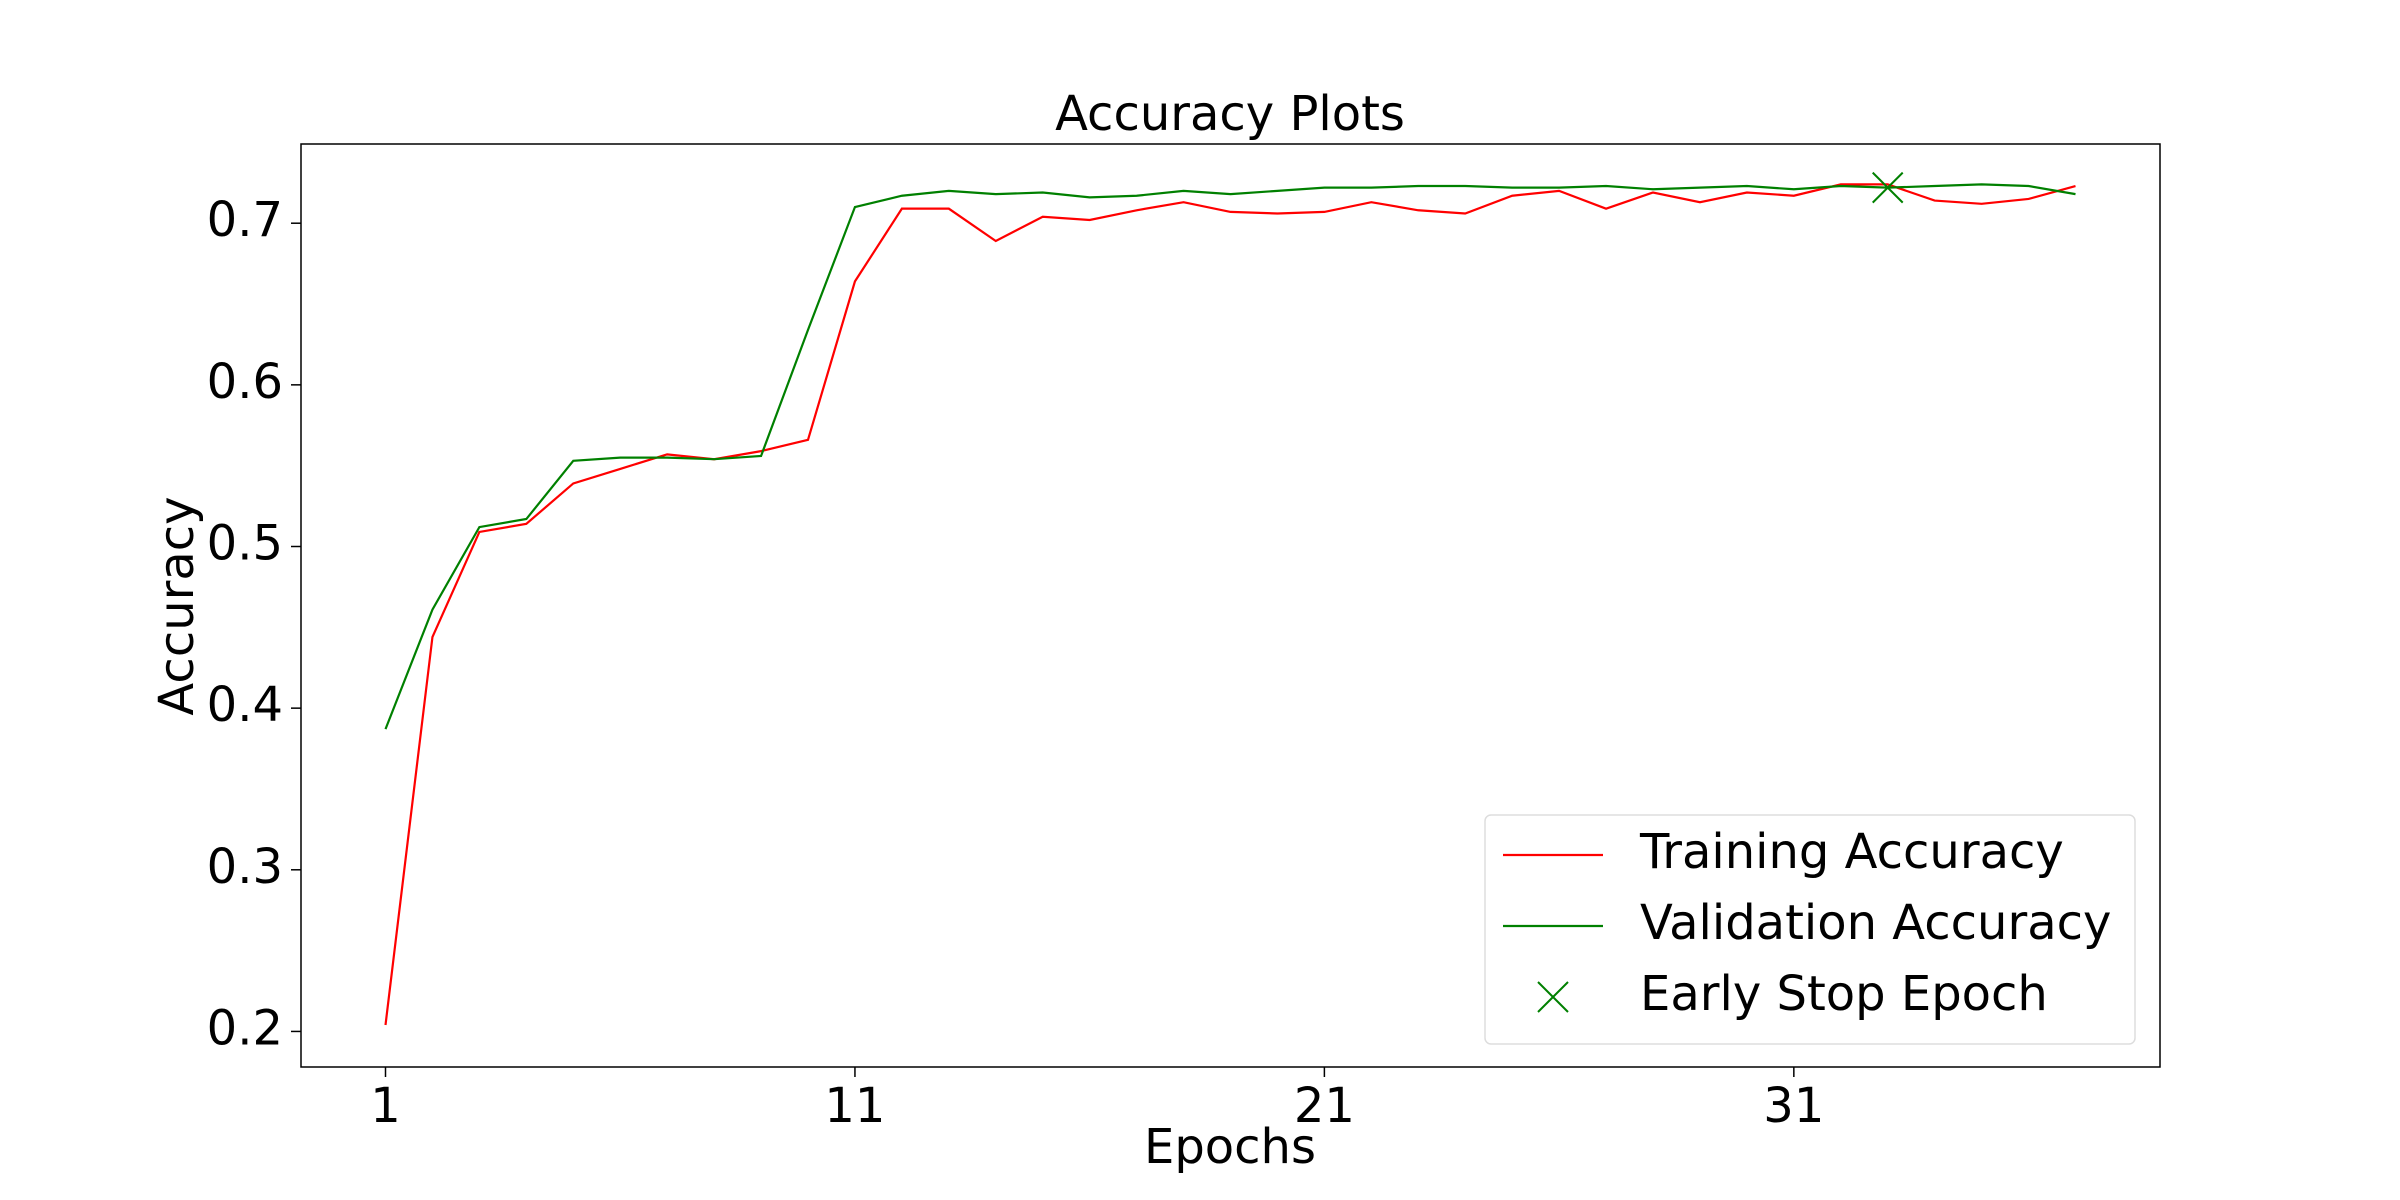 This screenshot has width=2400, height=1200. I want to click on y-tick-label: 0.2, so click(245, 1028).